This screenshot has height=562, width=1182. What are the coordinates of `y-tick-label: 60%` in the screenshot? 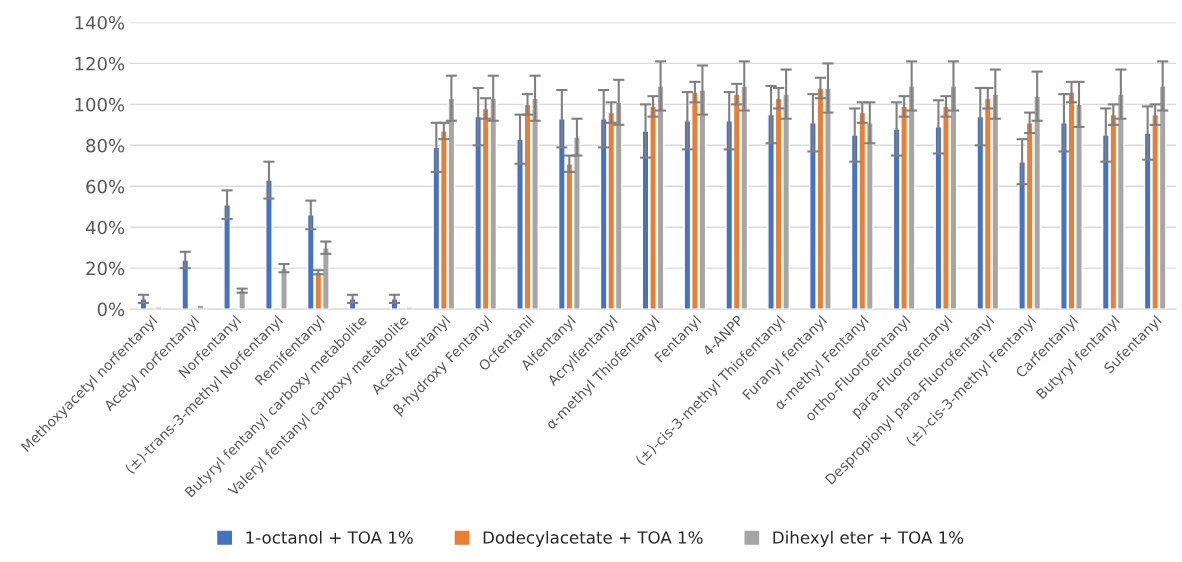 It's located at (105, 186).